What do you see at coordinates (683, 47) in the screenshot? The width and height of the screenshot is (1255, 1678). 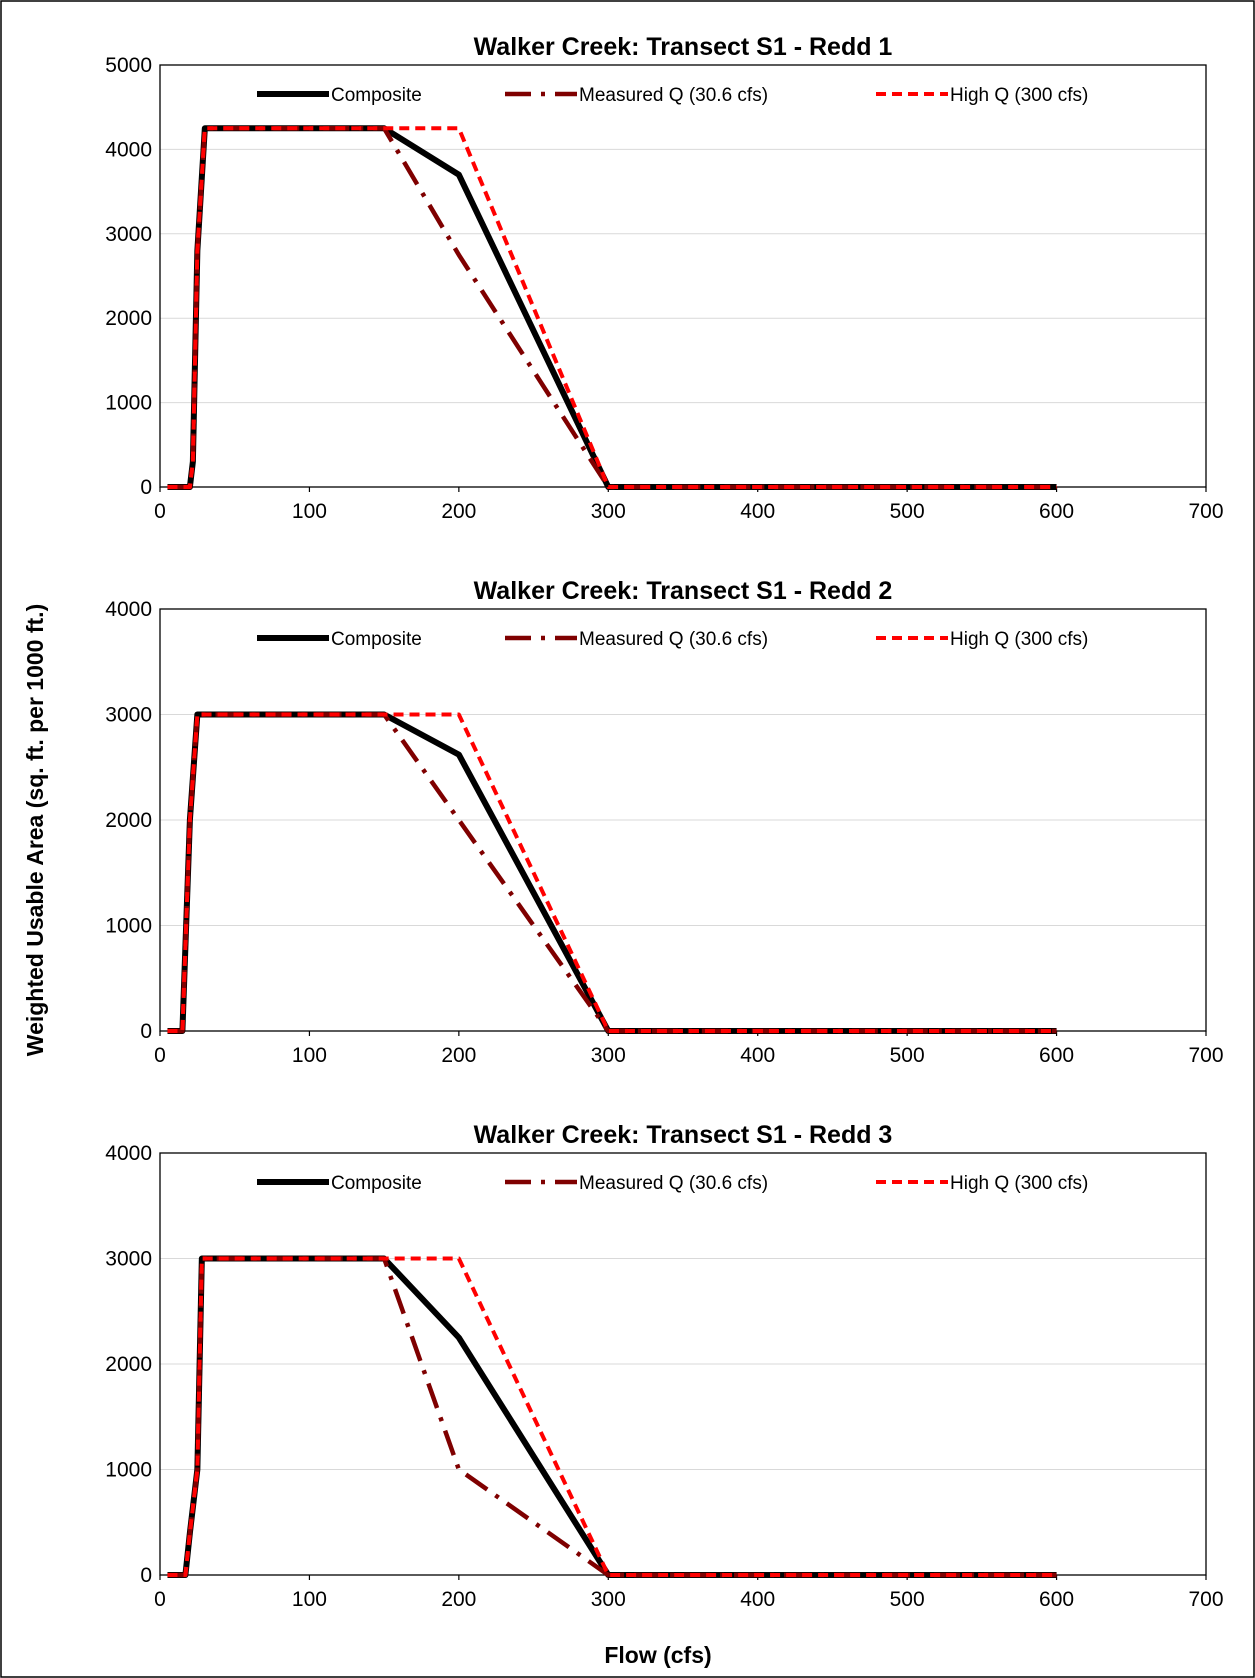 I see `chart-title: Walker Creek: Transect S1 - Redd 1` at bounding box center [683, 47].